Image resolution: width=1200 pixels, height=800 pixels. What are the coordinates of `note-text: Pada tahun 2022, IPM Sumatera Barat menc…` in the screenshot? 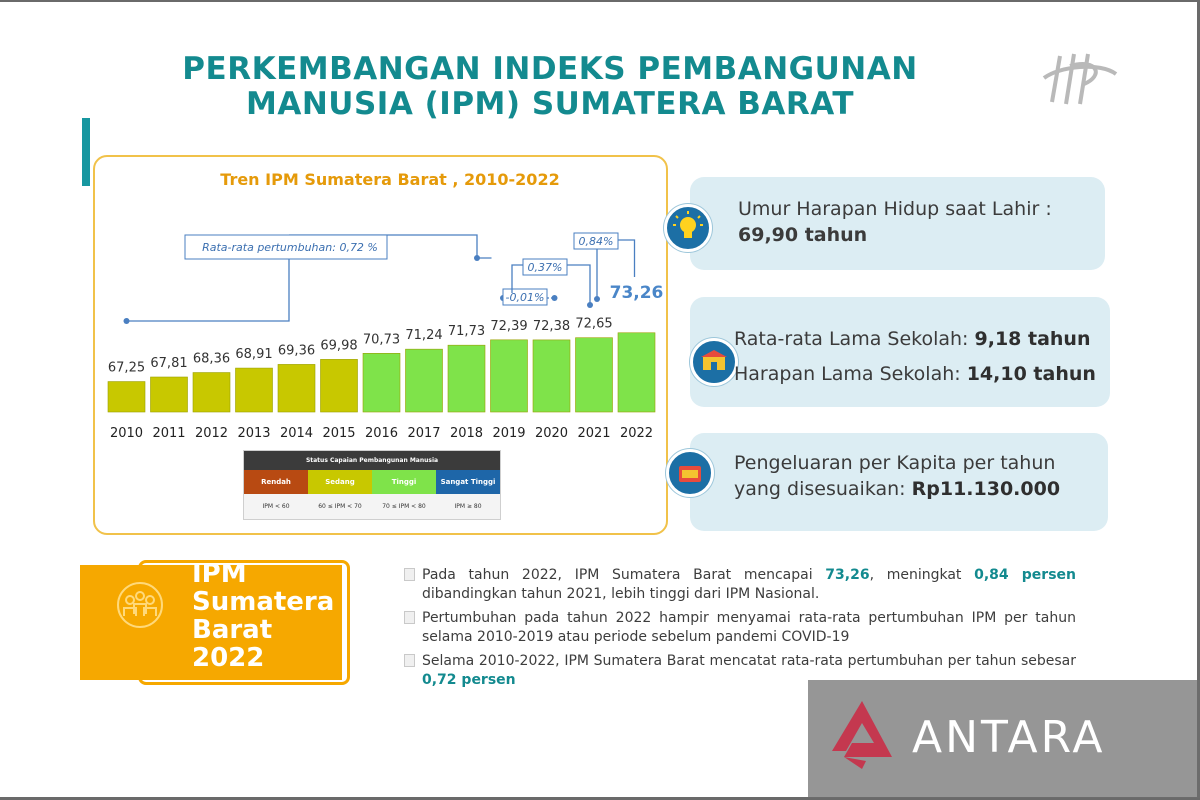 It's located at (624, 575).